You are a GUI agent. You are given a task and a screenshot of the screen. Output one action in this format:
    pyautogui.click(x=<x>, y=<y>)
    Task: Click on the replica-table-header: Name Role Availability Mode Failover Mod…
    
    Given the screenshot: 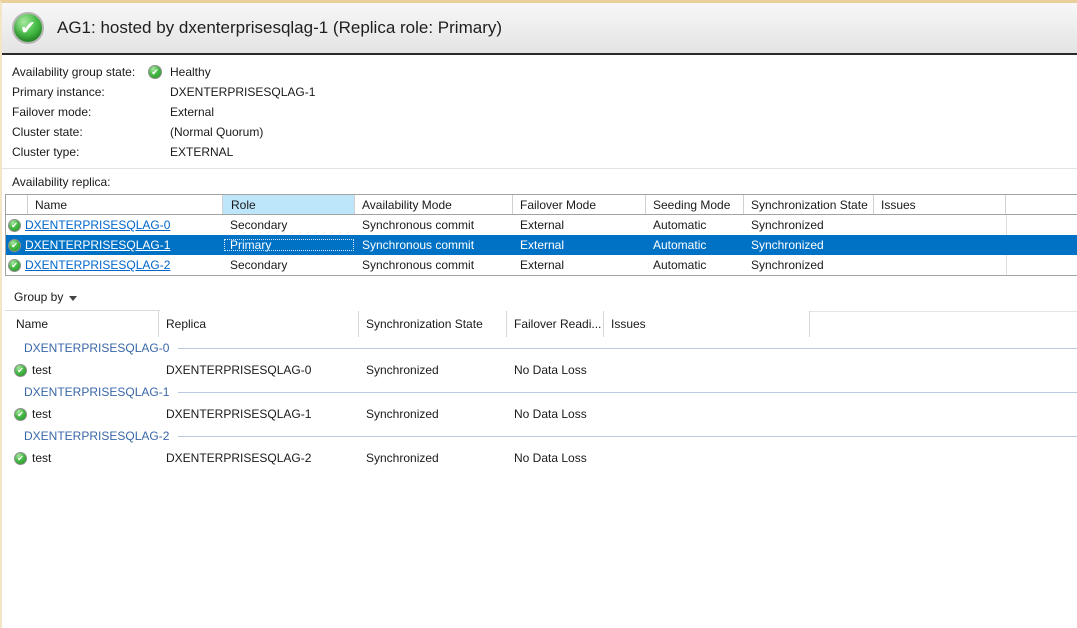 What is the action you would take?
    pyautogui.click(x=541, y=205)
    